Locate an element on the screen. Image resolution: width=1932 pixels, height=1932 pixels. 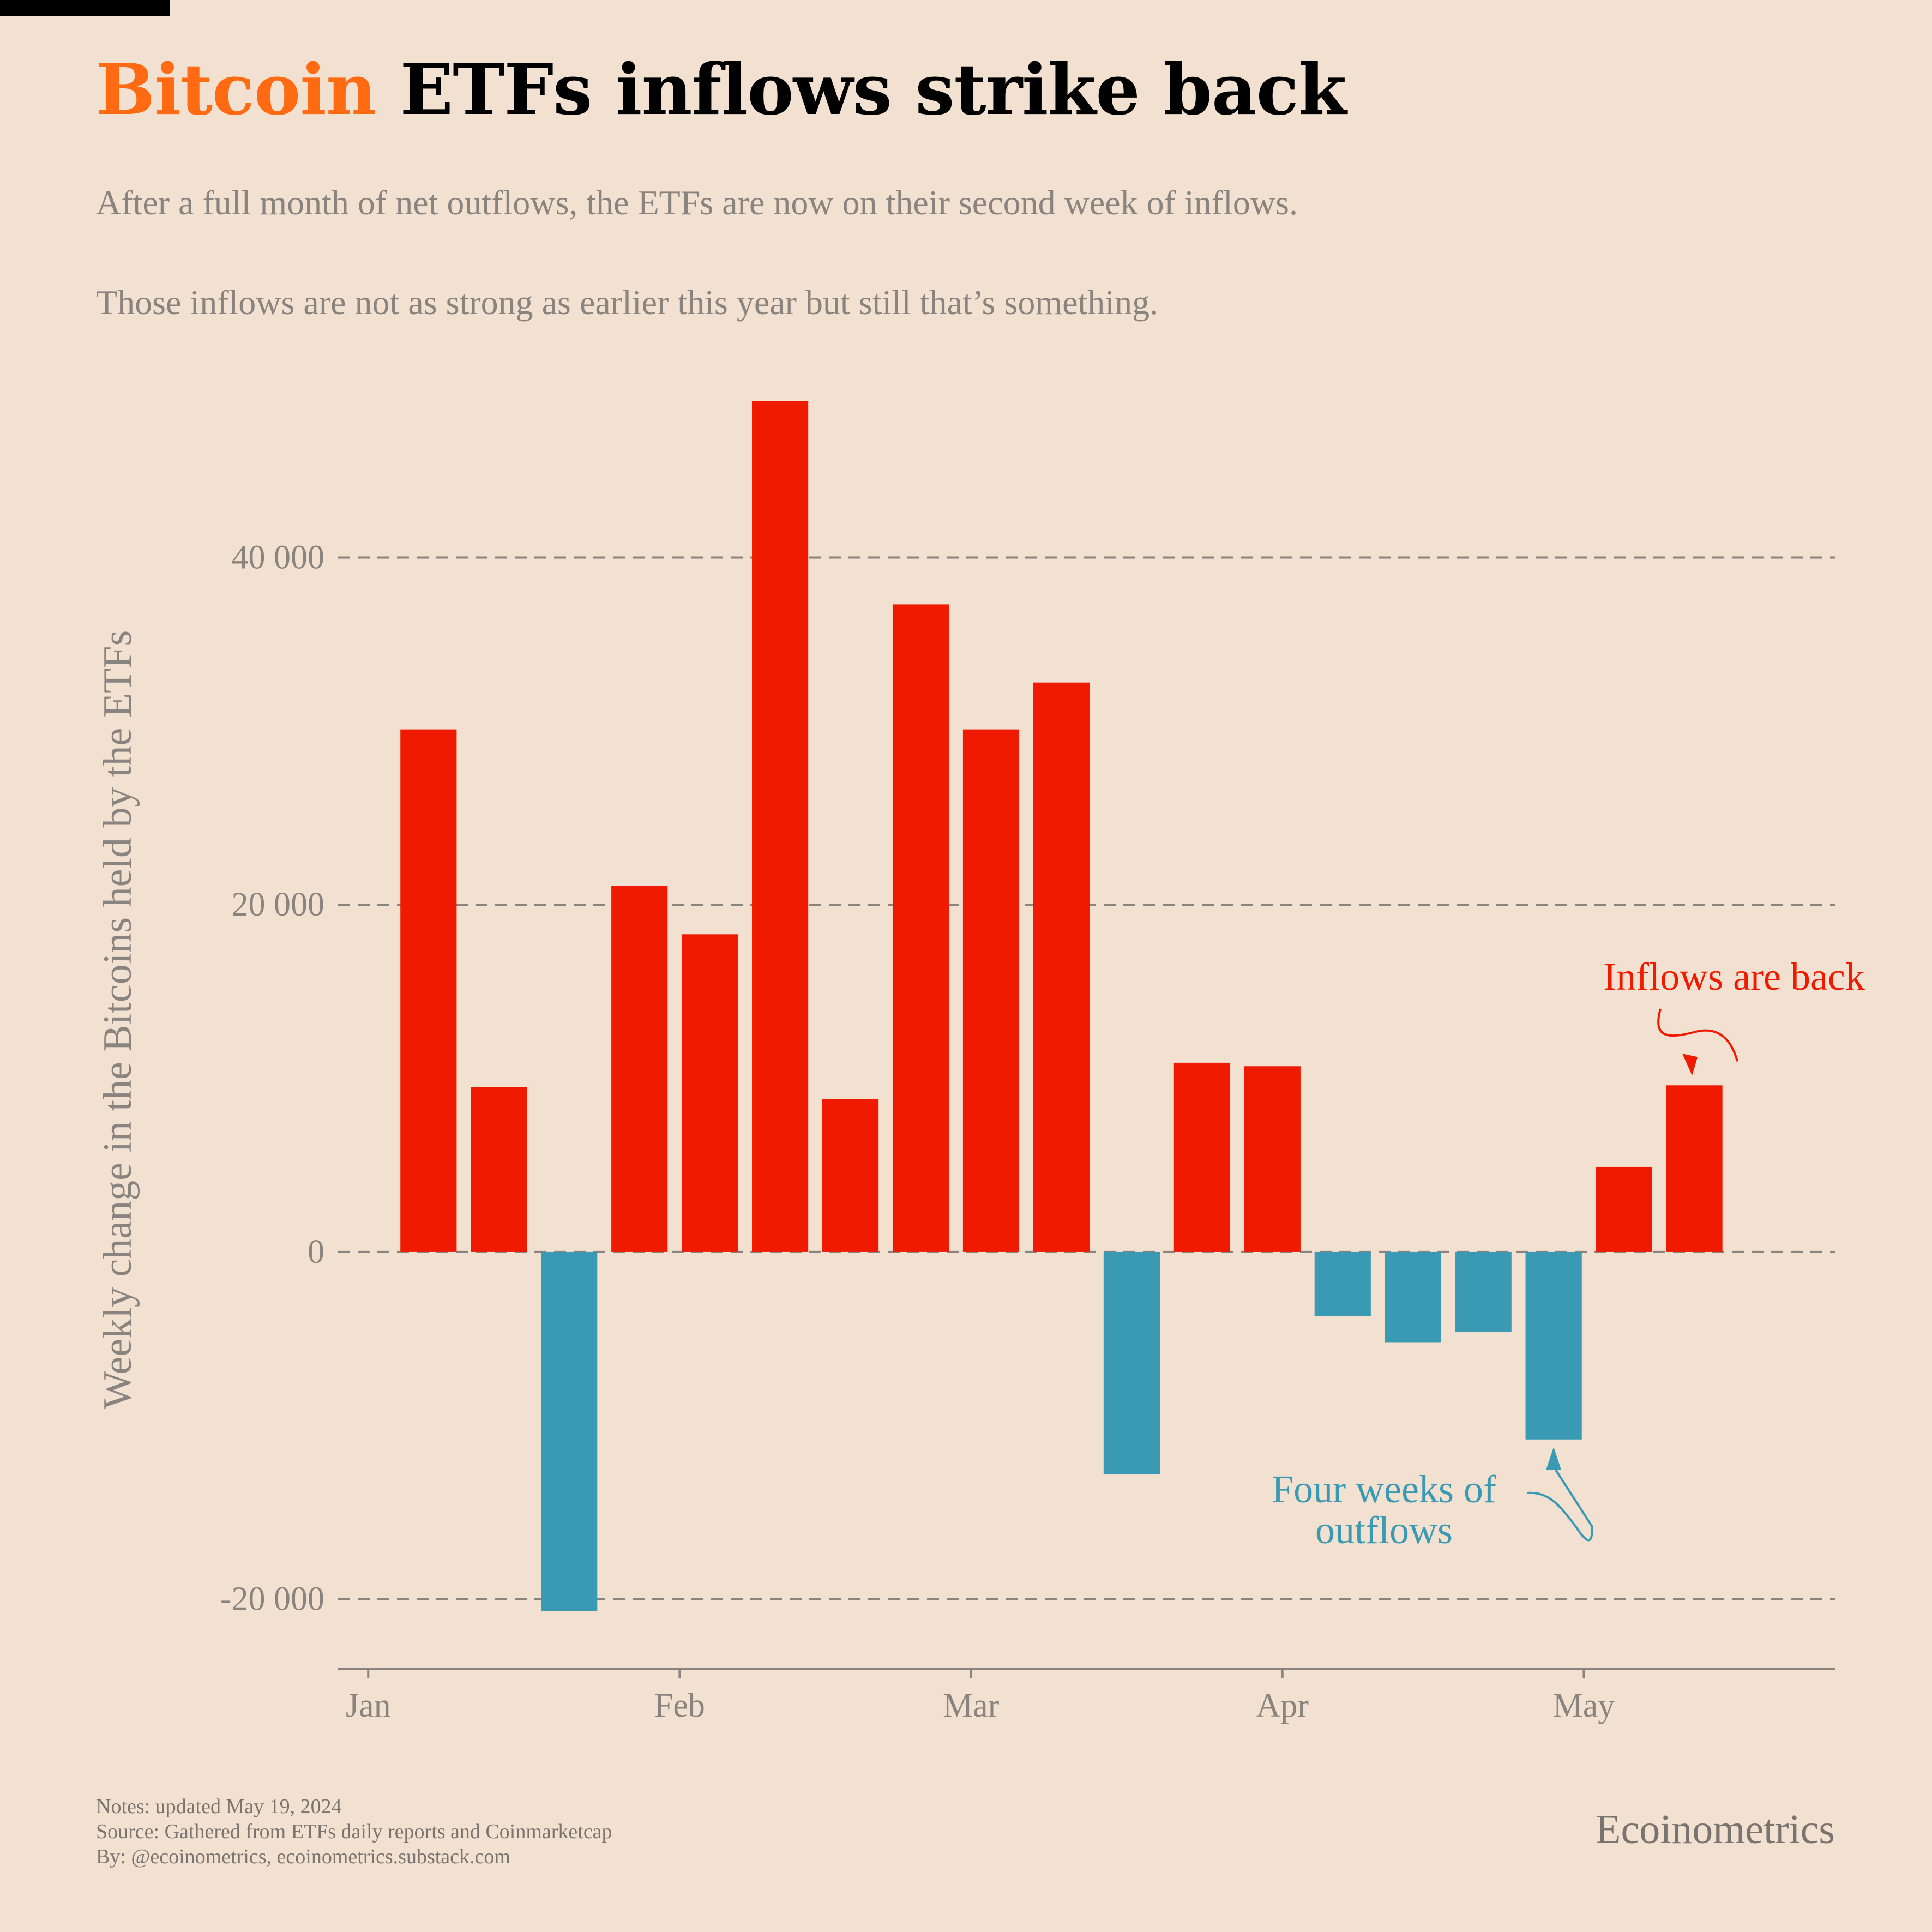
outflows-annotation: Four weeks of outflows is located at coordinates (1433, 1499).